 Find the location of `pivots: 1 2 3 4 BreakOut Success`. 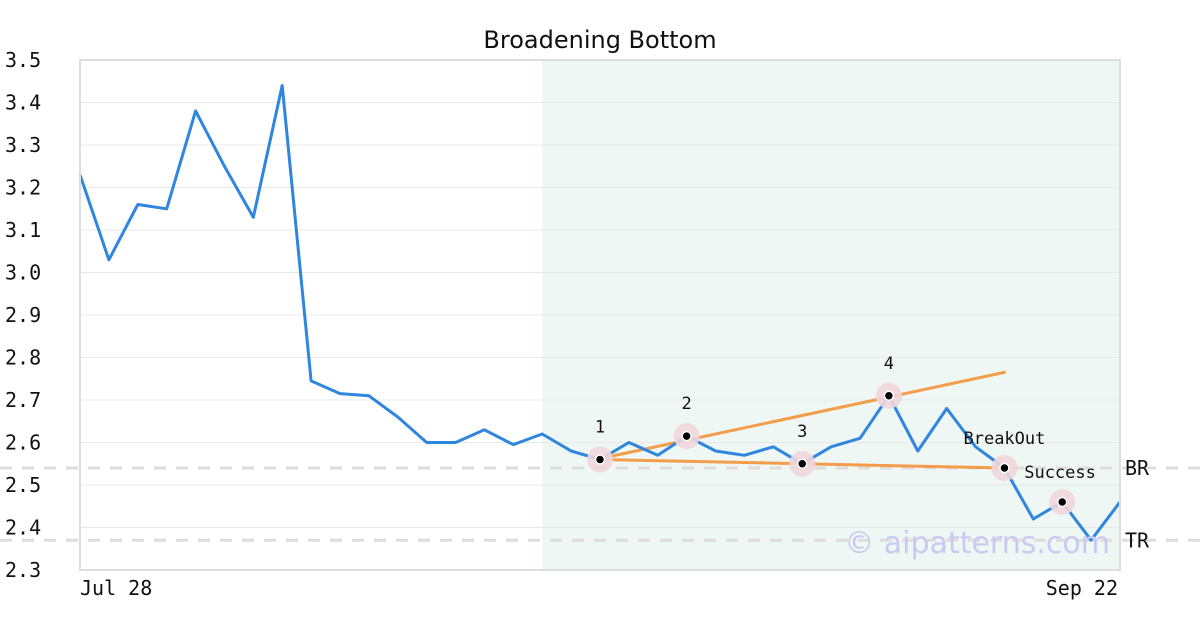

pivots: 1 2 3 4 BreakOut Success is located at coordinates (841, 434).